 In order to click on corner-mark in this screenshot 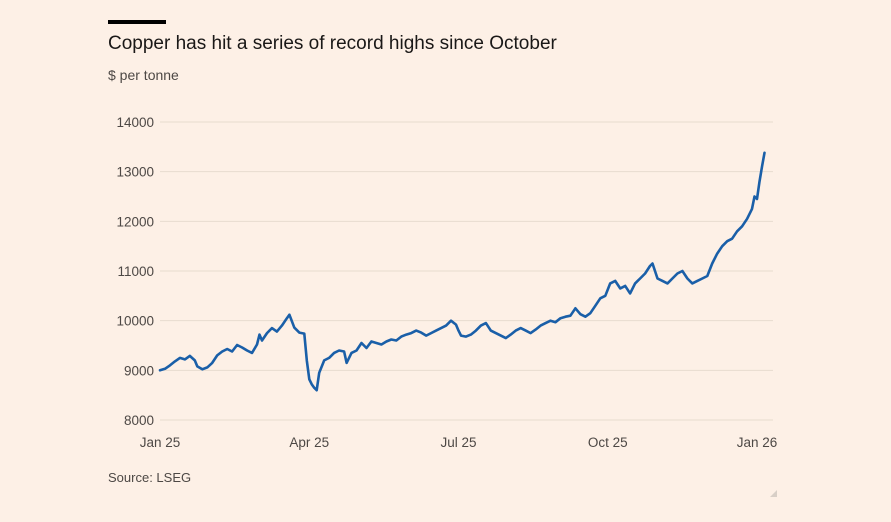, I will do `click(773, 493)`.